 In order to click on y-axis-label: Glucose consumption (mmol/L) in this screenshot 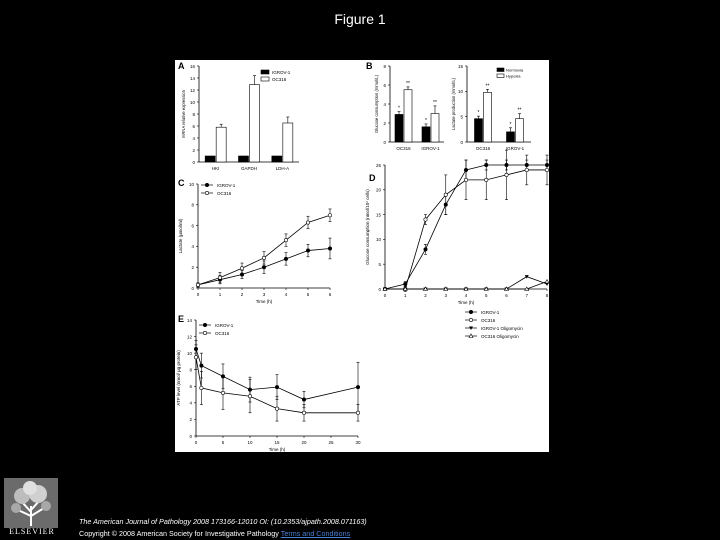, I will do `click(376, 103)`.